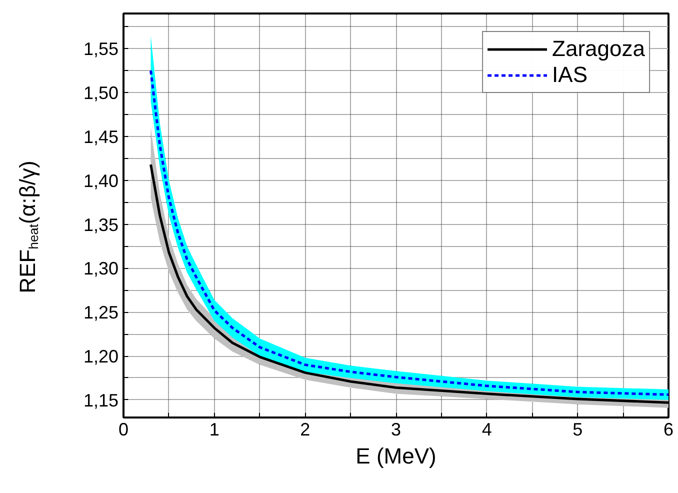 The height and width of the screenshot is (493, 678). Describe the element at coordinates (101, 180) in the screenshot. I see `y-tick-label: 1,40` at that location.